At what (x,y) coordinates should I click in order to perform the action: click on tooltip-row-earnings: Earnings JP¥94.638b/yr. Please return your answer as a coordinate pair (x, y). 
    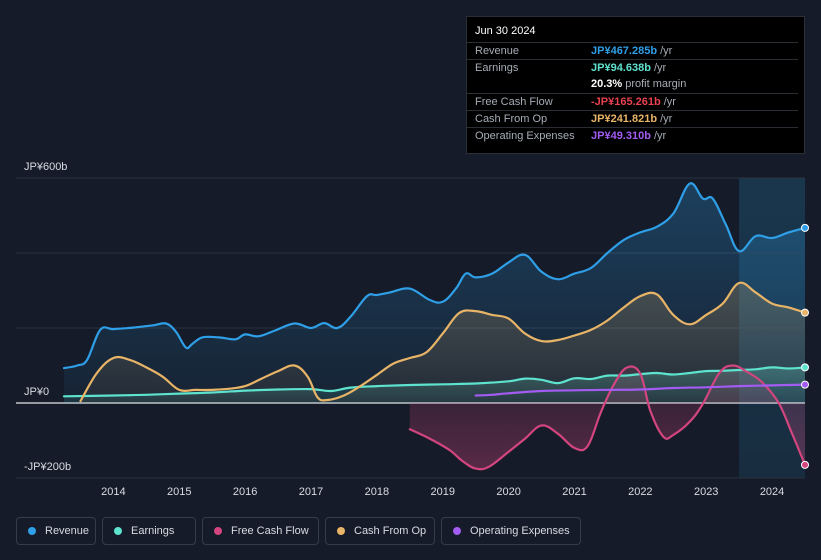
    Looking at the image, I should click on (632, 67).